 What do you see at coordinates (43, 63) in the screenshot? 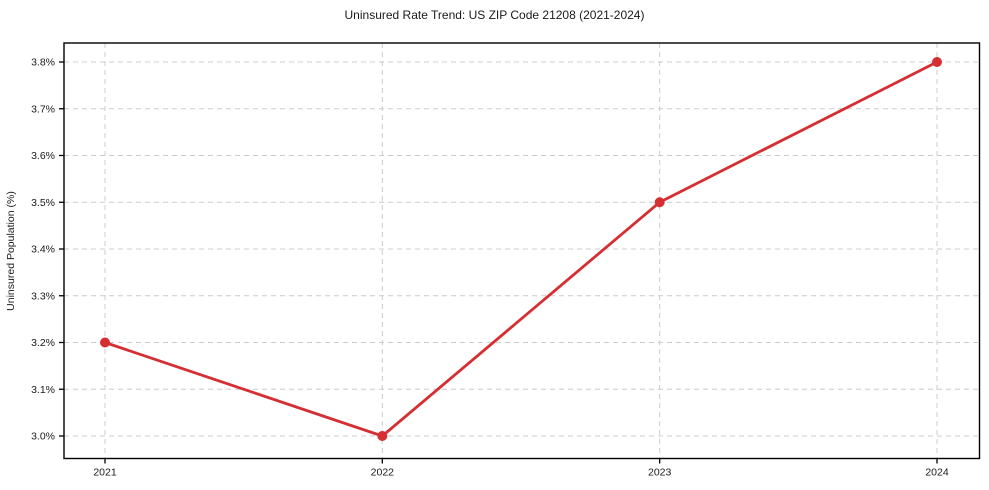
I see `y-tick-label: 3.8%` at bounding box center [43, 63].